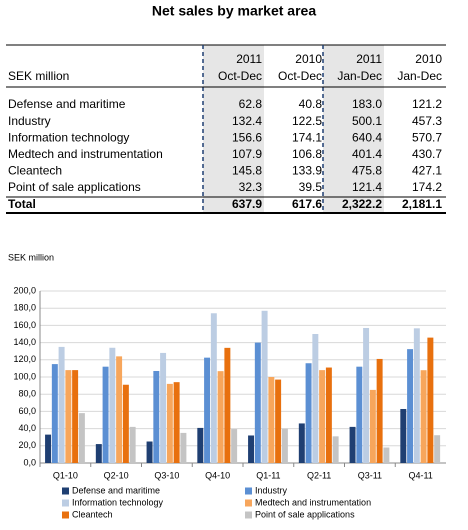 This screenshot has height=530, width=468. What do you see at coordinates (419, 76) in the screenshot?
I see `column-period: Jan-Dec` at bounding box center [419, 76].